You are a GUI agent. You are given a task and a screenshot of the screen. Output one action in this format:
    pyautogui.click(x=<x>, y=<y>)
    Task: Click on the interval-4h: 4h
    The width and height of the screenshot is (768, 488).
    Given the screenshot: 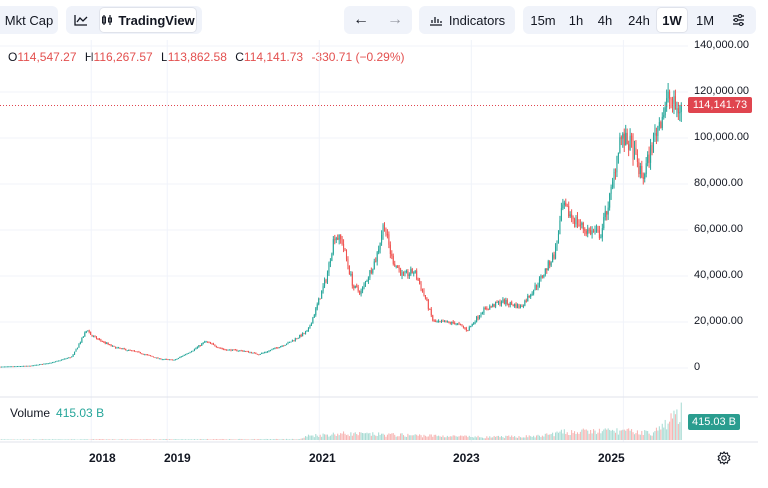 What is the action you would take?
    pyautogui.click(x=605, y=20)
    